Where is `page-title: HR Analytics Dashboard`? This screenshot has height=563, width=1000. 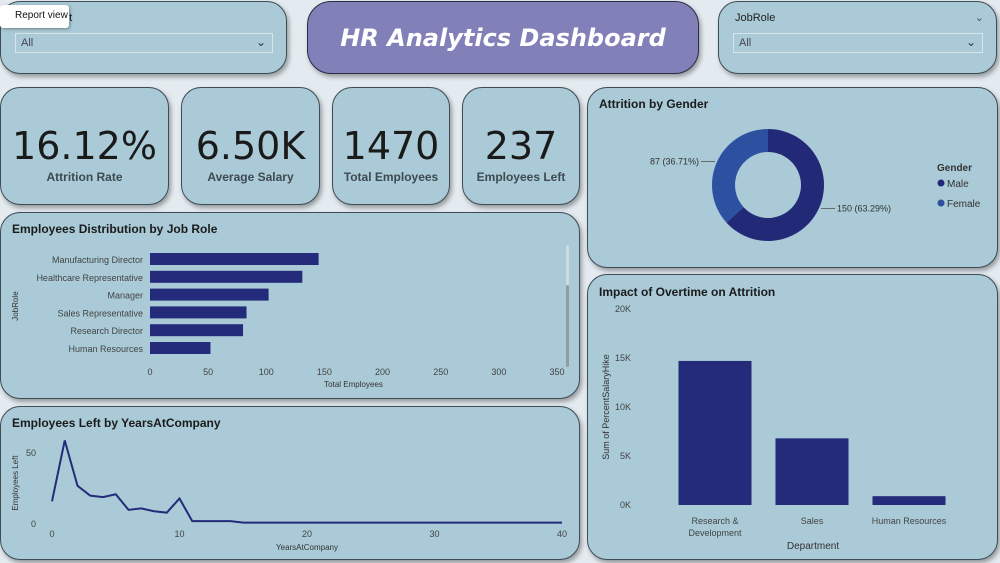
page-title: HR Analytics Dashboard is located at coordinates (503, 37).